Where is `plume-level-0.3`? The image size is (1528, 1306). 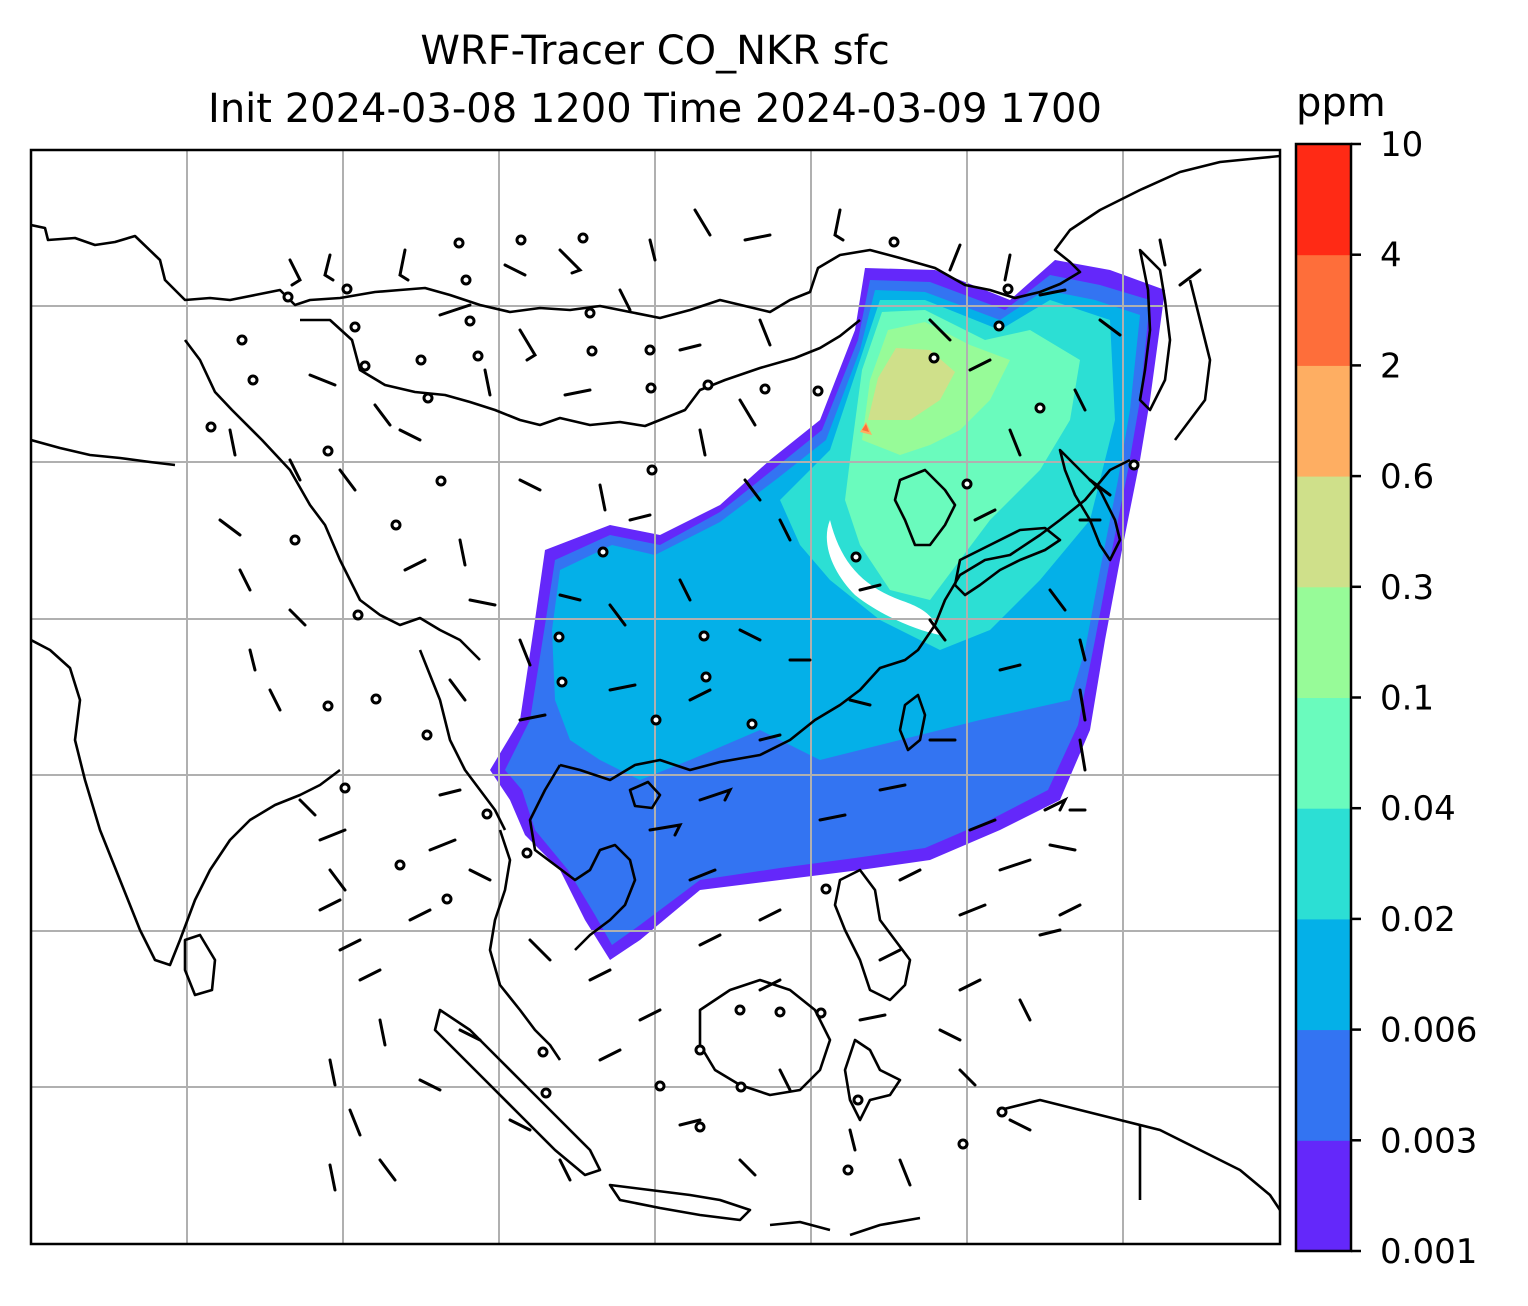 plume-level-0.3 is located at coordinates (911, 384).